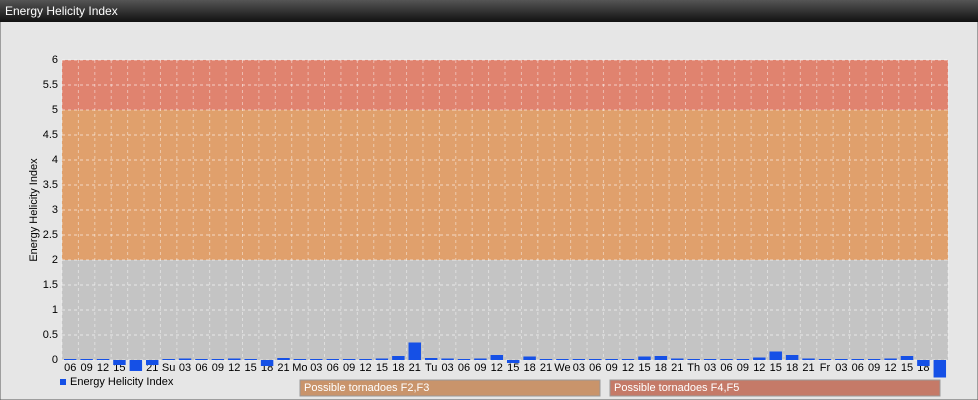 Image resolution: width=978 pixels, height=400 pixels. Describe the element at coordinates (55, 160) in the screenshot. I see `y-tick-label: 4` at that location.